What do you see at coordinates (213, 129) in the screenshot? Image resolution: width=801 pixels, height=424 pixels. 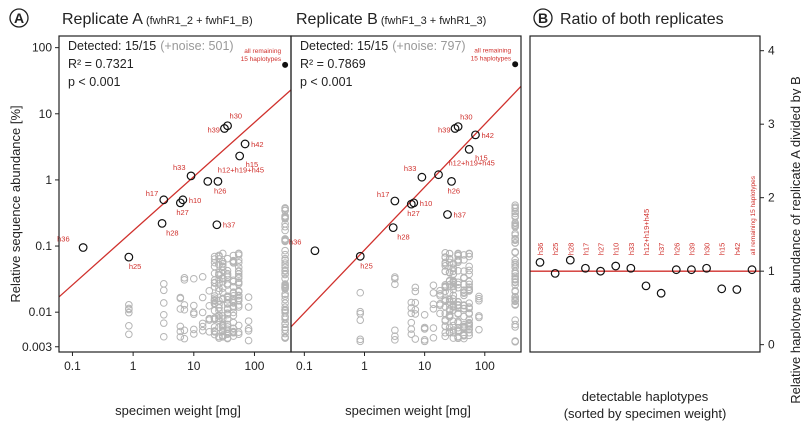 I see `haplotype-label: h39` at bounding box center [213, 129].